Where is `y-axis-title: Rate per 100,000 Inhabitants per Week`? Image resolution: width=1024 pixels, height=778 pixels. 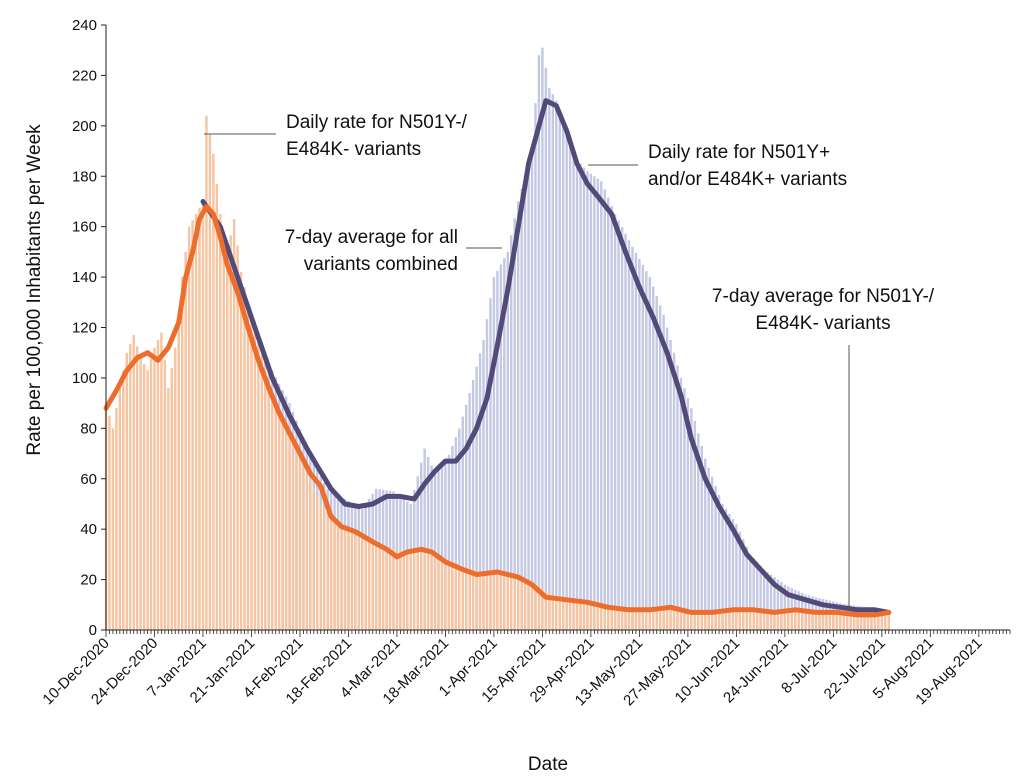
y-axis-title: Rate per 100,000 Inhabitants per Week is located at coordinates (34, 290).